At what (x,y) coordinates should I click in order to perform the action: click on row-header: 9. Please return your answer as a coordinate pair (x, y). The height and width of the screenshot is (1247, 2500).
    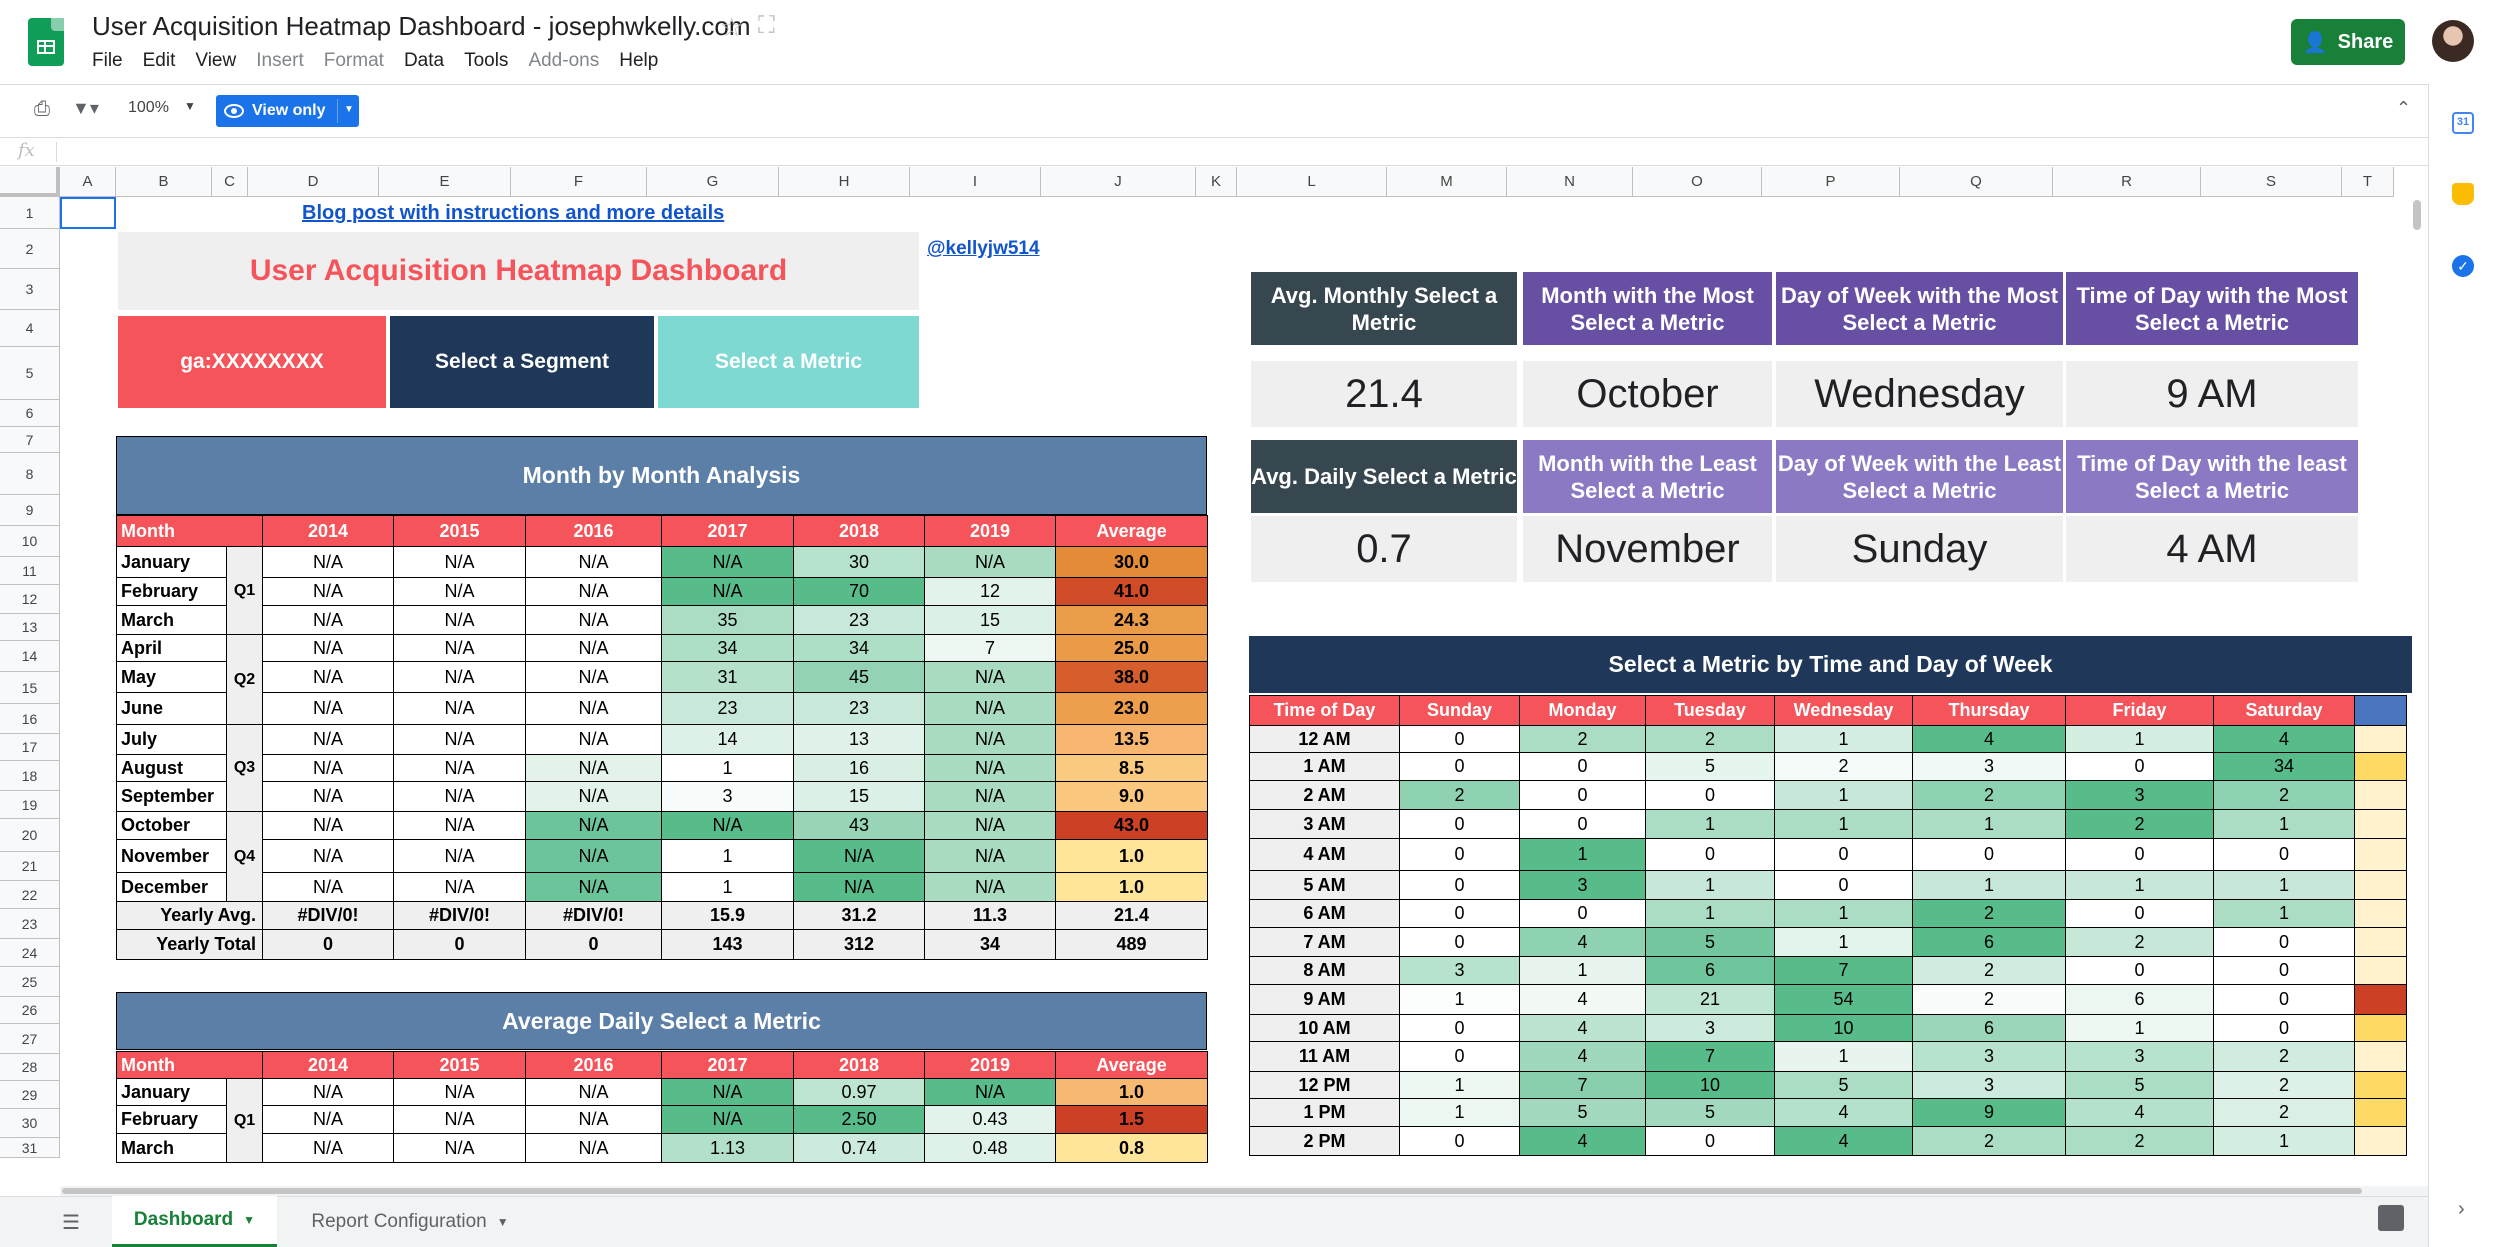
    Looking at the image, I should click on (30, 510).